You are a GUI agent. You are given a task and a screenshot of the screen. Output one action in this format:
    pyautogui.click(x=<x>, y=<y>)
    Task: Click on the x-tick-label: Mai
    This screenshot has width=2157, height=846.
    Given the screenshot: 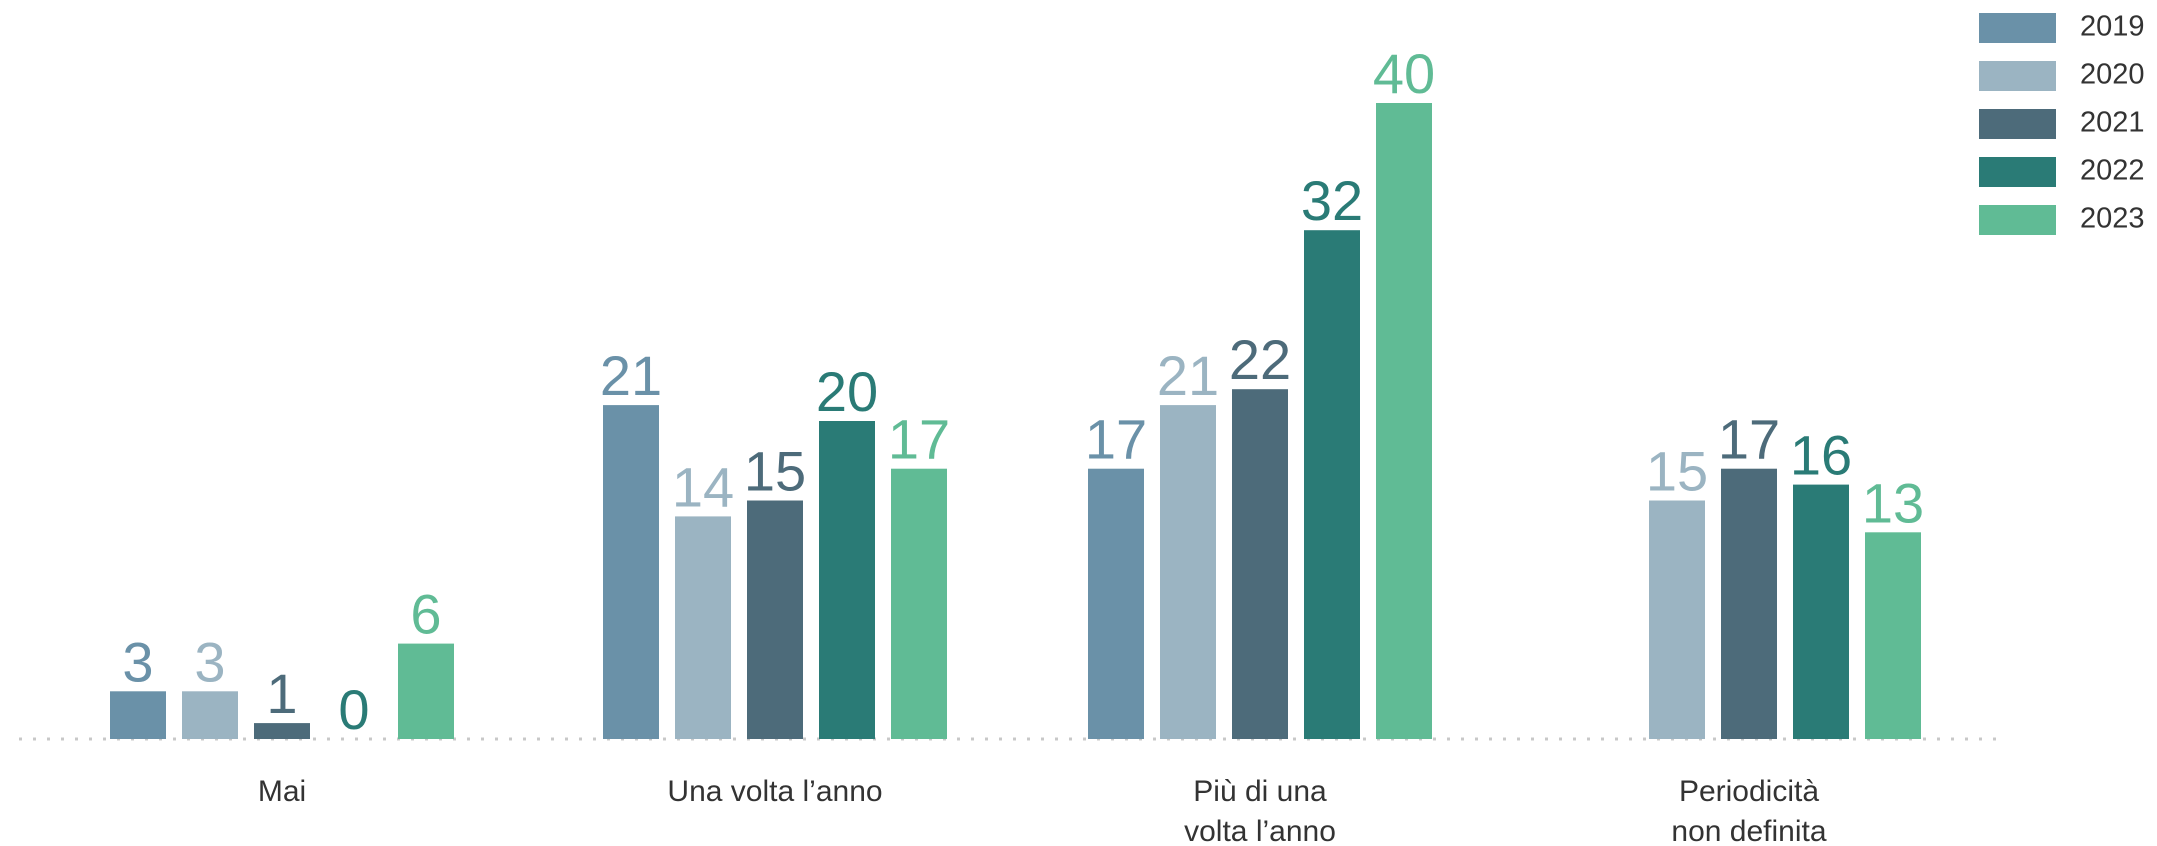 What is the action you would take?
    pyautogui.click(x=282, y=791)
    